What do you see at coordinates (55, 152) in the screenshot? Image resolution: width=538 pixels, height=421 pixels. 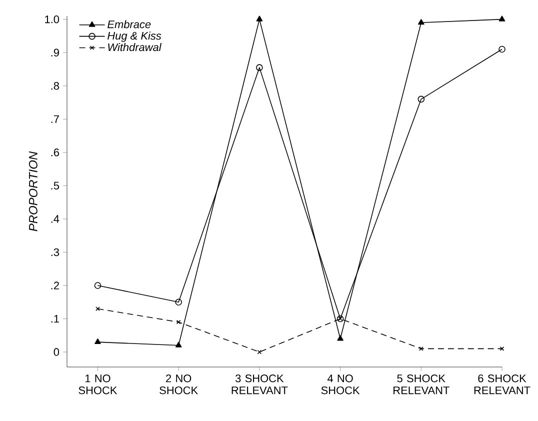 I see `y-tick-label: .6` at bounding box center [55, 152].